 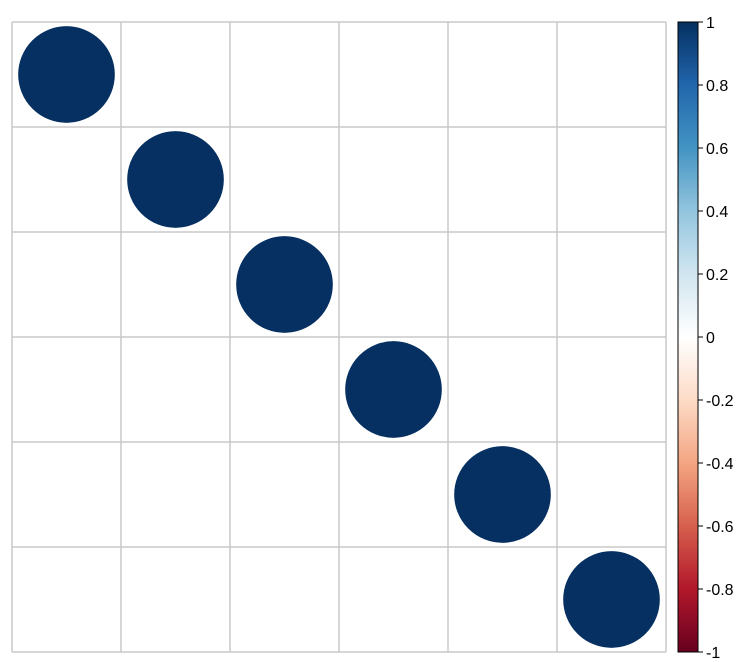 I want to click on colorbar-tick-label: 0.6, so click(x=717, y=149).